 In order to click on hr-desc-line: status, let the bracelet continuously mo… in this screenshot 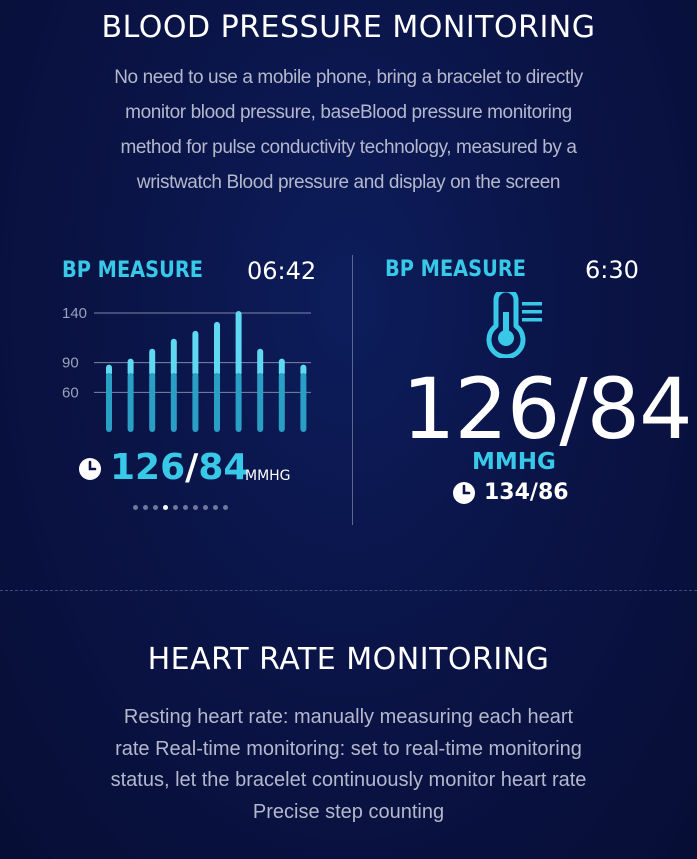, I will do `click(348, 780)`.